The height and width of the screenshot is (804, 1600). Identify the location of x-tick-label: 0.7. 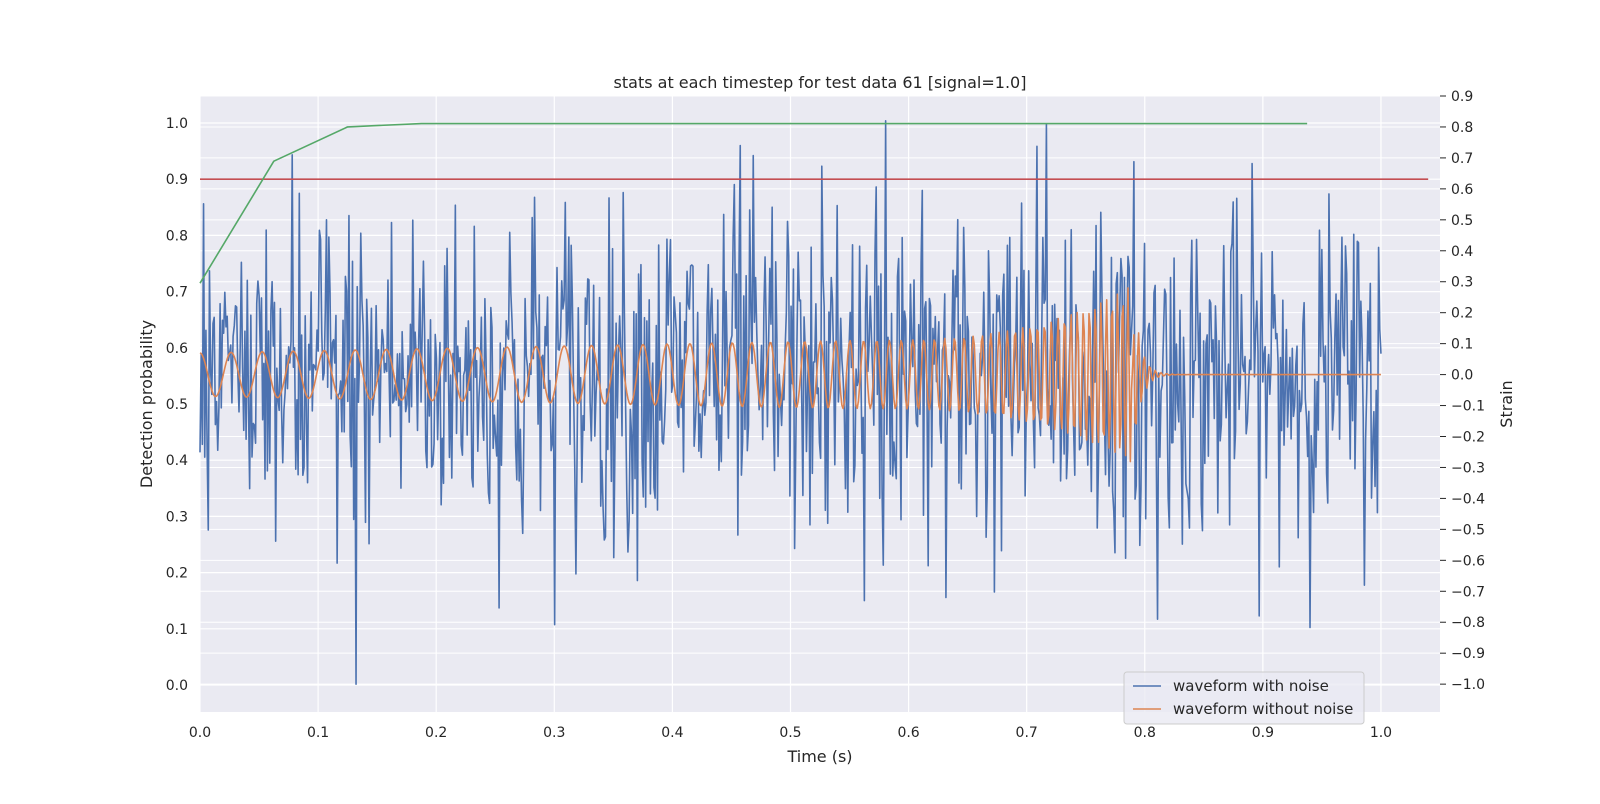
(1027, 733).